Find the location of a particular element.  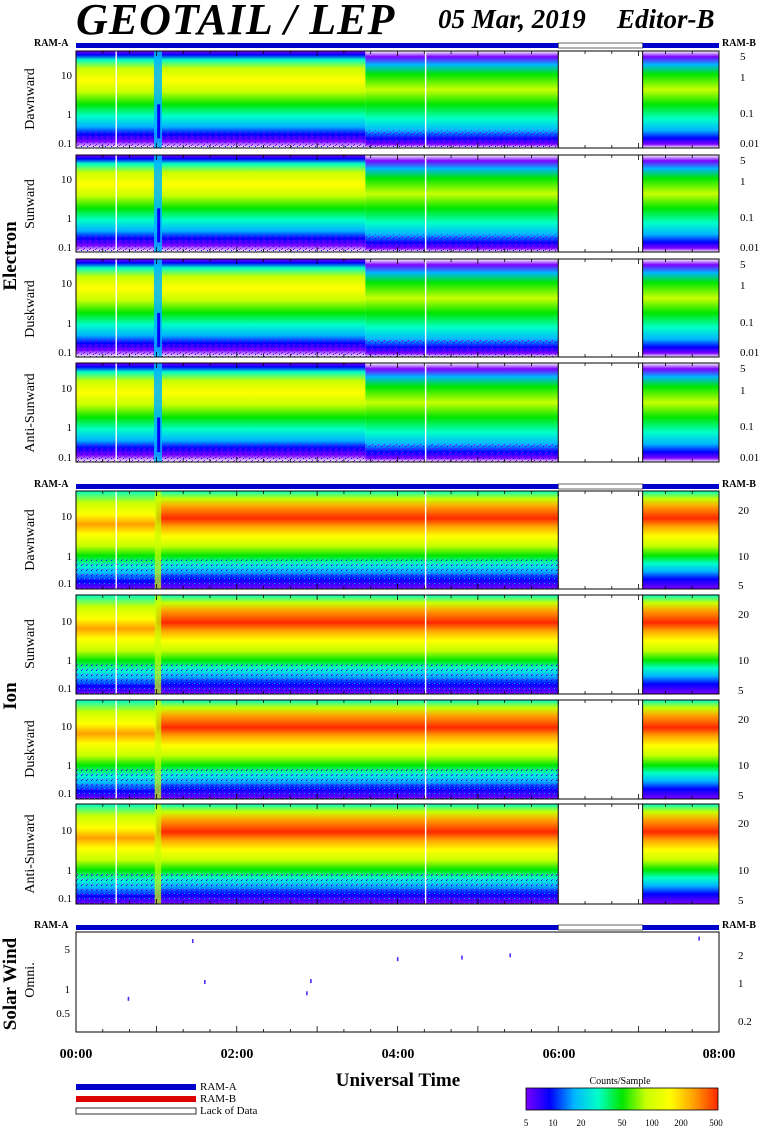

y-tick-left-i0: 1 is located at coordinates (69, 556).